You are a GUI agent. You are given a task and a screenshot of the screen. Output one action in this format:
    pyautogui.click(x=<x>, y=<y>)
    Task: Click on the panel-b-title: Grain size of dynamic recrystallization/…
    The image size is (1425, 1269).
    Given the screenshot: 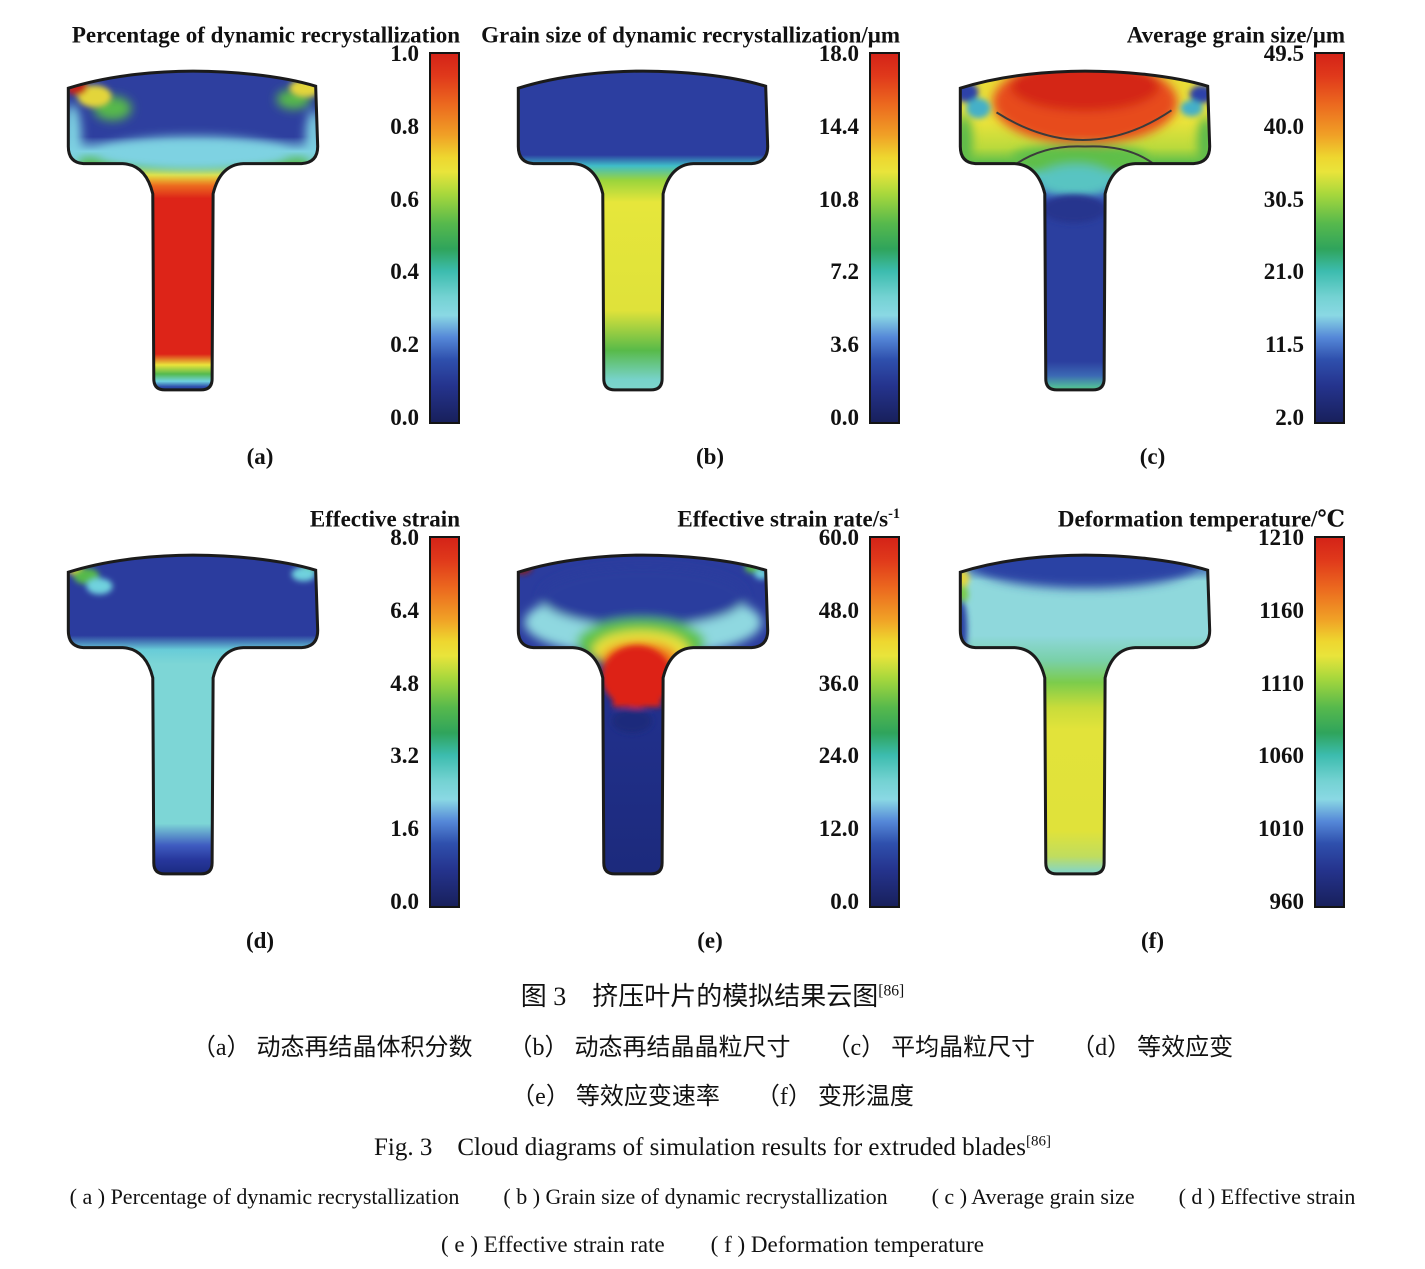 What is the action you would take?
    pyautogui.click(x=690, y=35)
    